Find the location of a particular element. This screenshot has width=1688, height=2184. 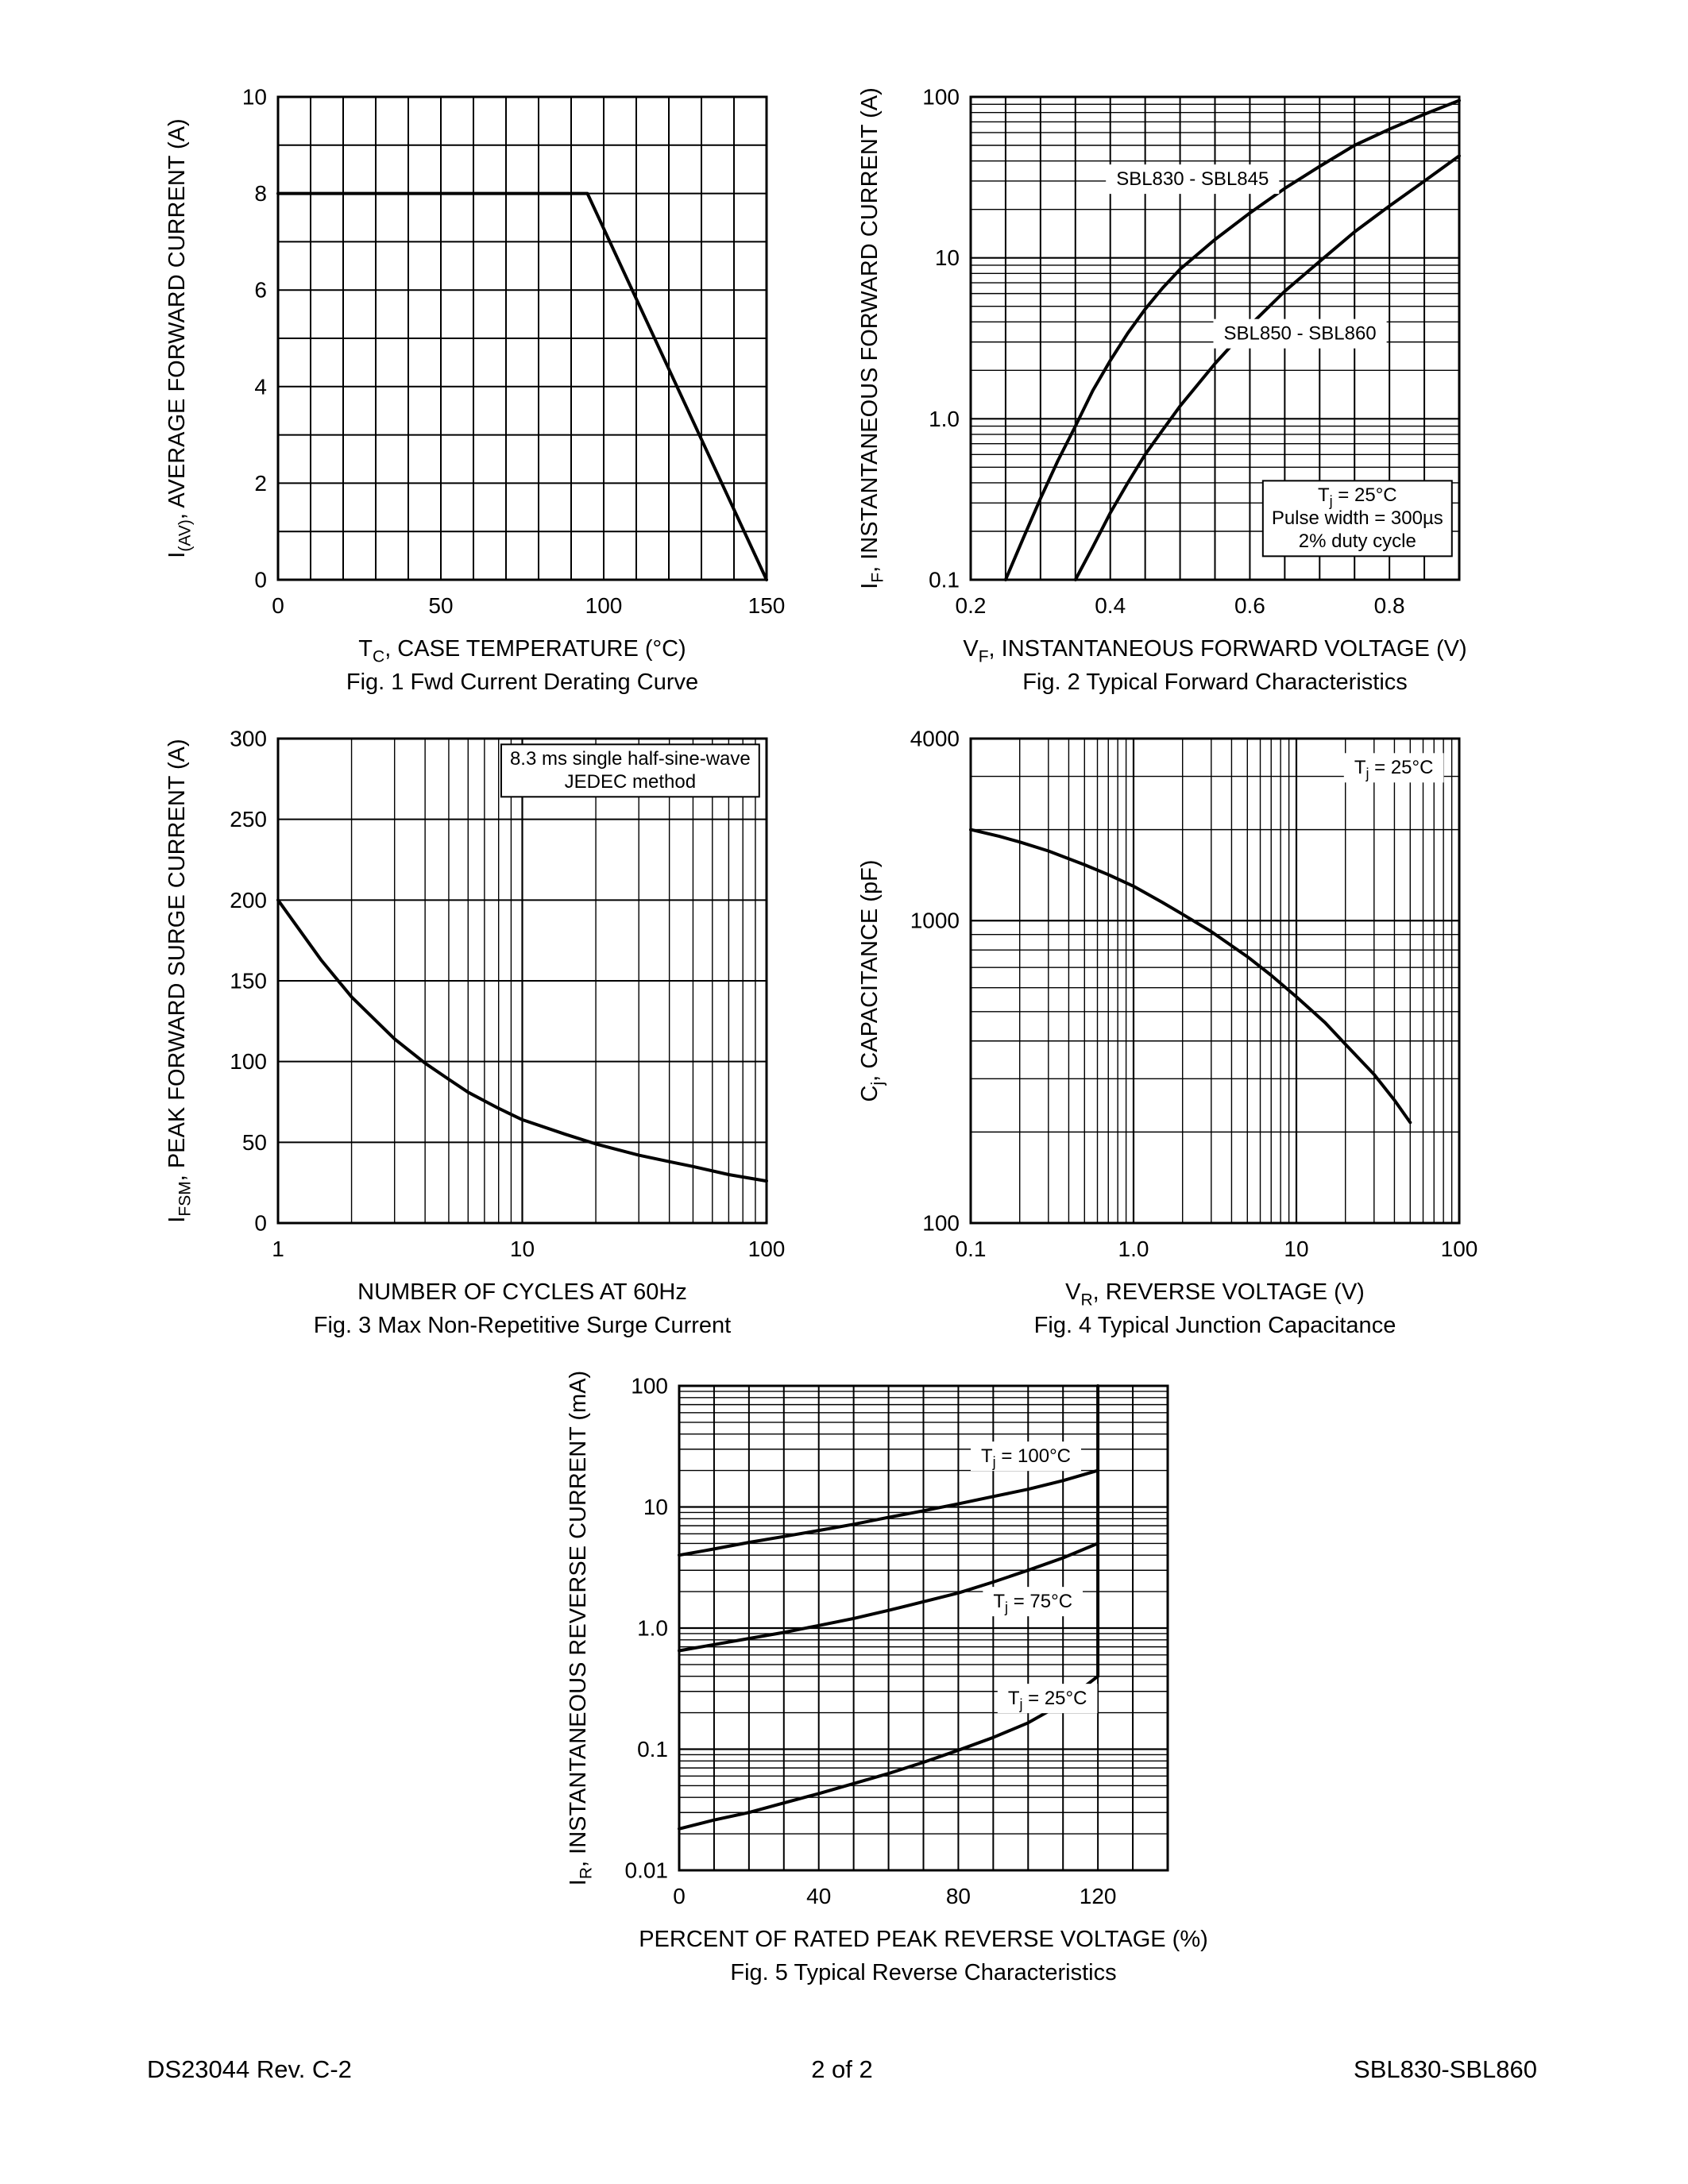

x-tick-label: 40 is located at coordinates (818, 1896).